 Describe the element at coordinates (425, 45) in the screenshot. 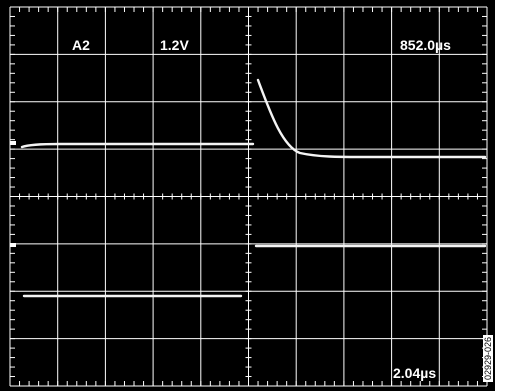

I see `time-readout: 852.0µs` at that location.